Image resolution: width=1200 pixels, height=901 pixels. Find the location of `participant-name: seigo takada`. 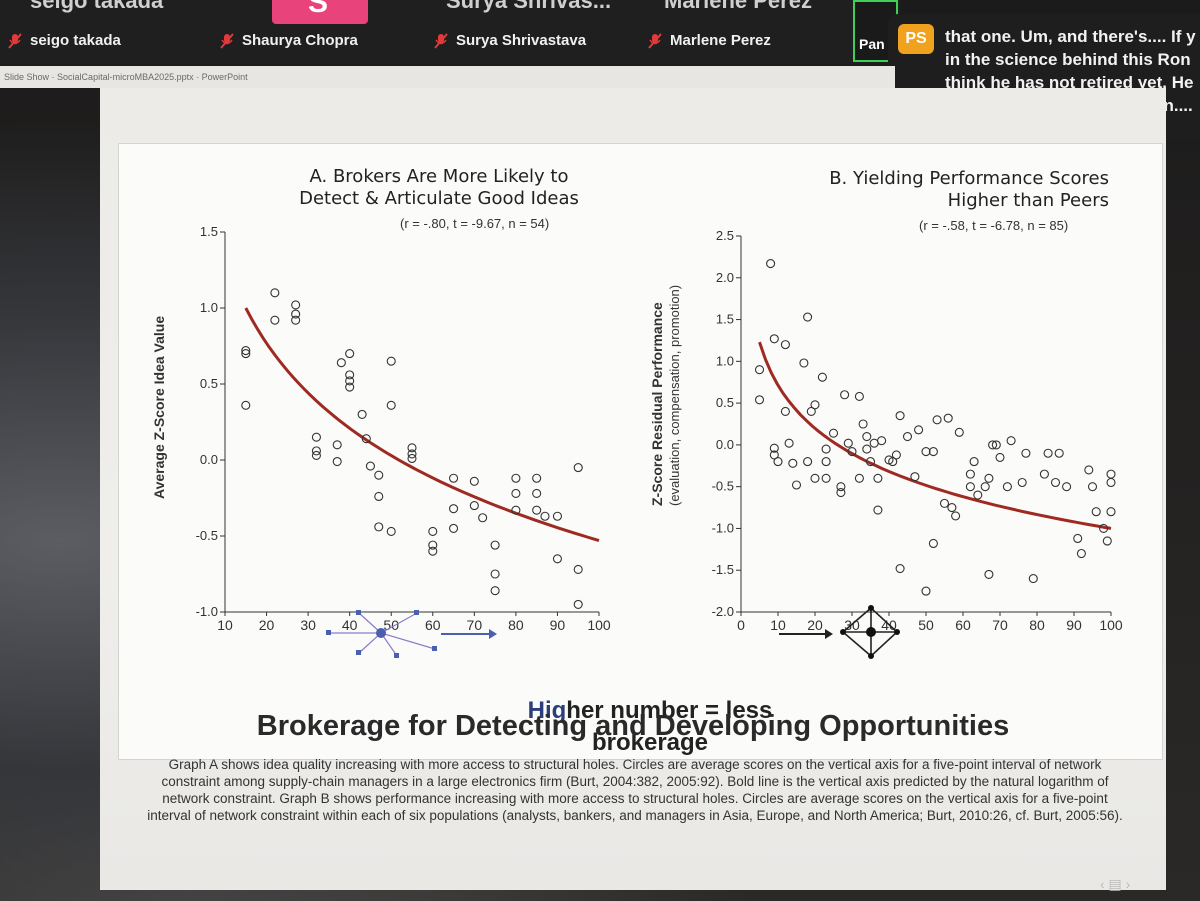

participant-name: seigo takada is located at coordinates (75, 40).